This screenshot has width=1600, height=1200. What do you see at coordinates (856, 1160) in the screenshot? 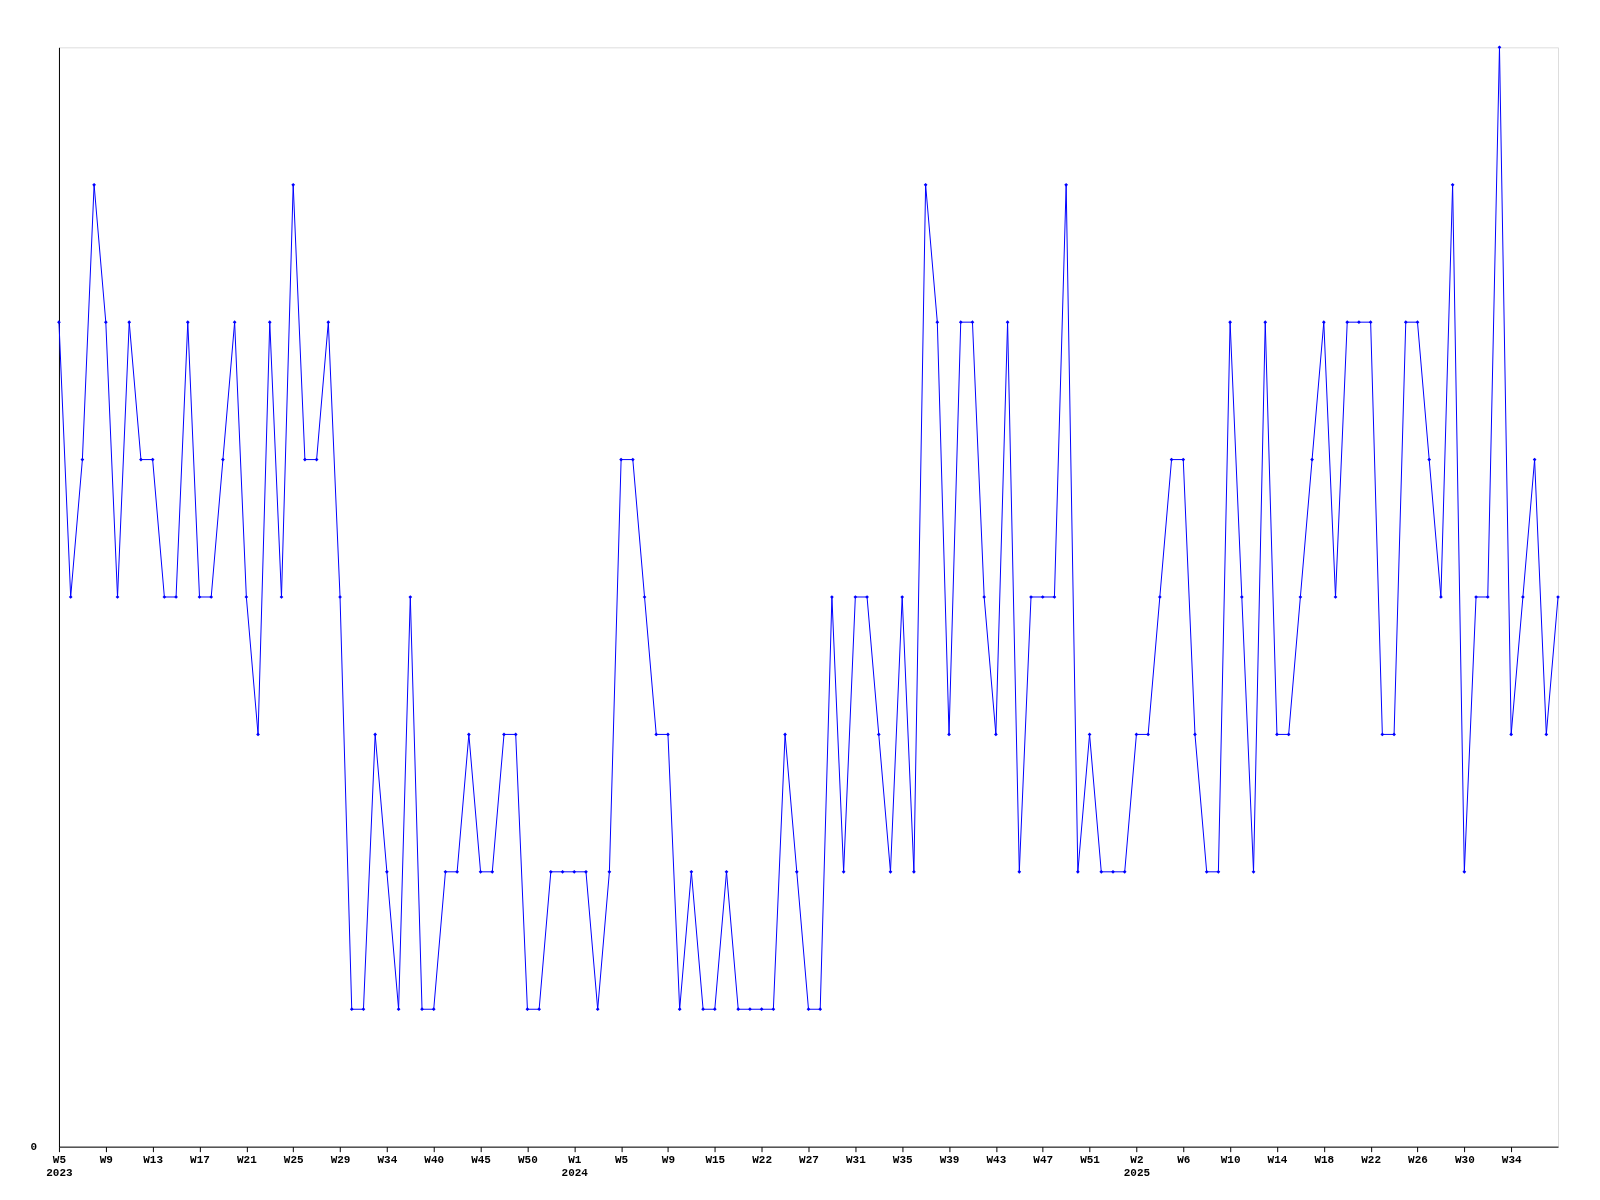
I see `x-tick-label: W31` at bounding box center [856, 1160].